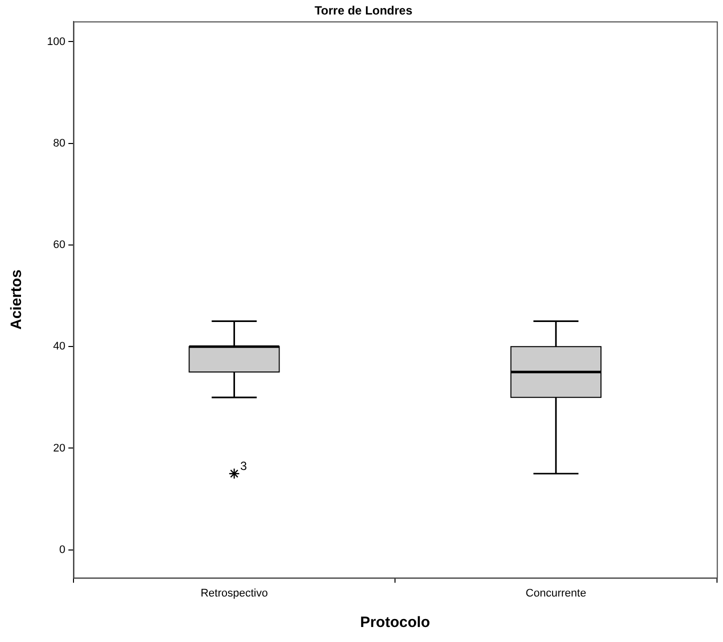 This screenshot has height=642, width=723. What do you see at coordinates (556, 593) in the screenshot?
I see `x-tick-label: Concurrente` at bounding box center [556, 593].